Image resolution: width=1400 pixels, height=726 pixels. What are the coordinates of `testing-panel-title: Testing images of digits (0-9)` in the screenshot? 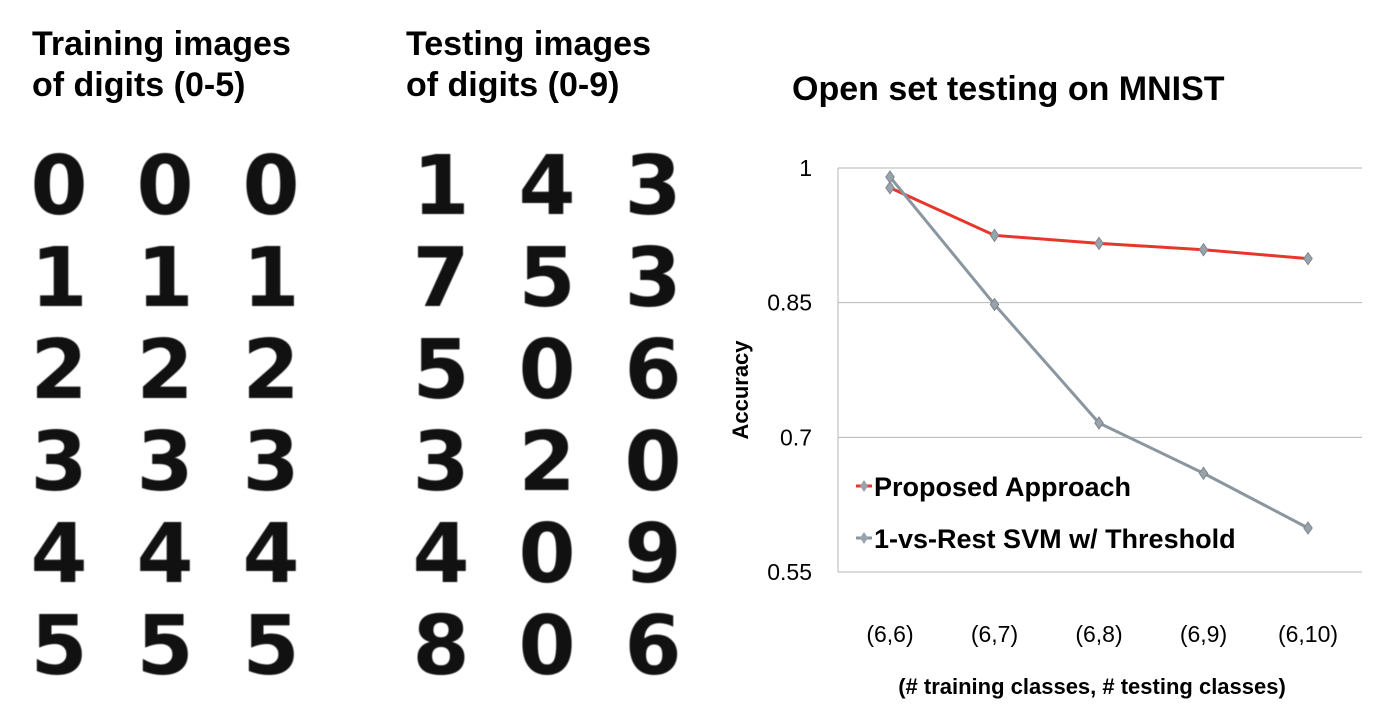 It's located at (528, 65).